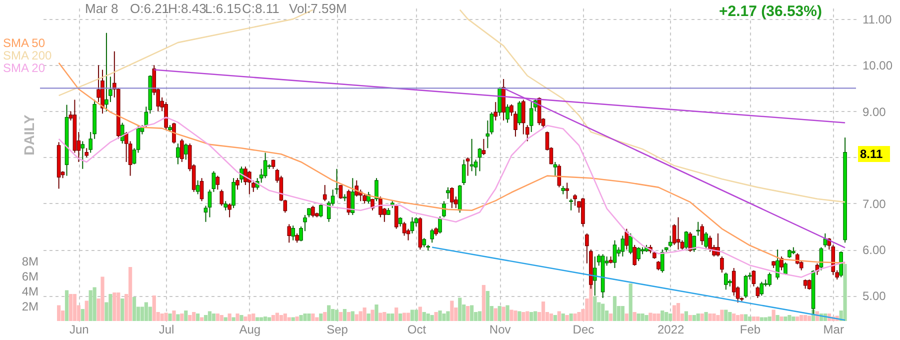 The image size is (900, 340). I want to click on annotation: O:6.21, so click(150, 8).